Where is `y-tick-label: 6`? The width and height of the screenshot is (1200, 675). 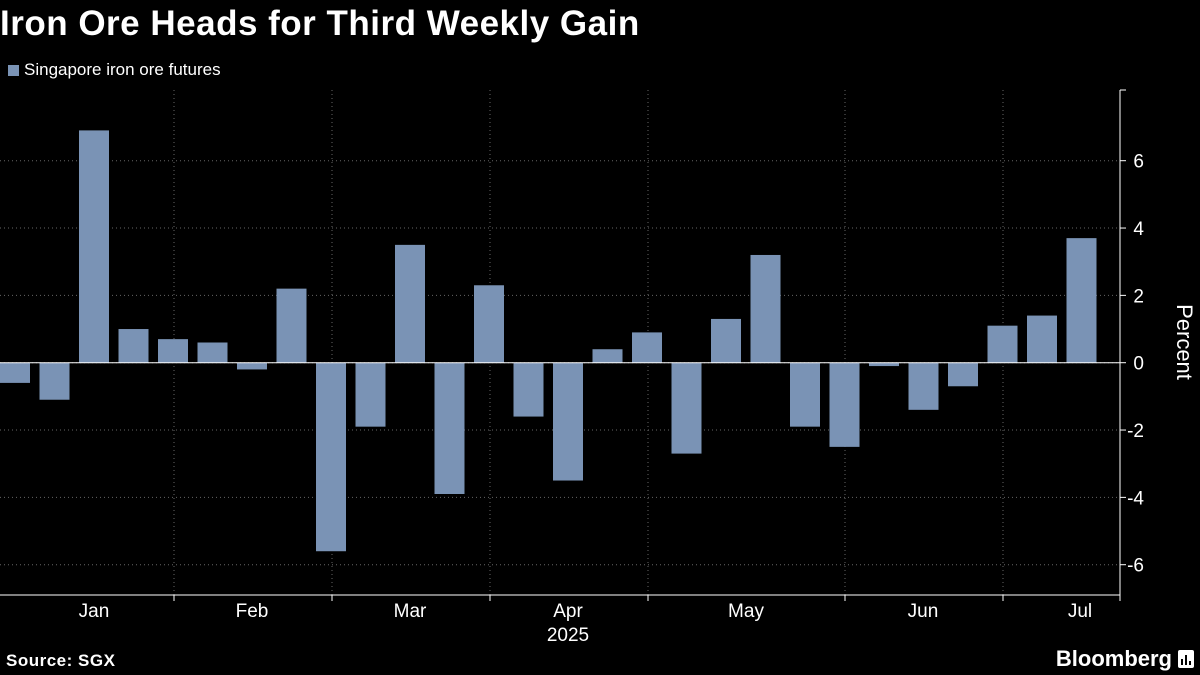
y-tick-label: 6 is located at coordinates (1138, 162).